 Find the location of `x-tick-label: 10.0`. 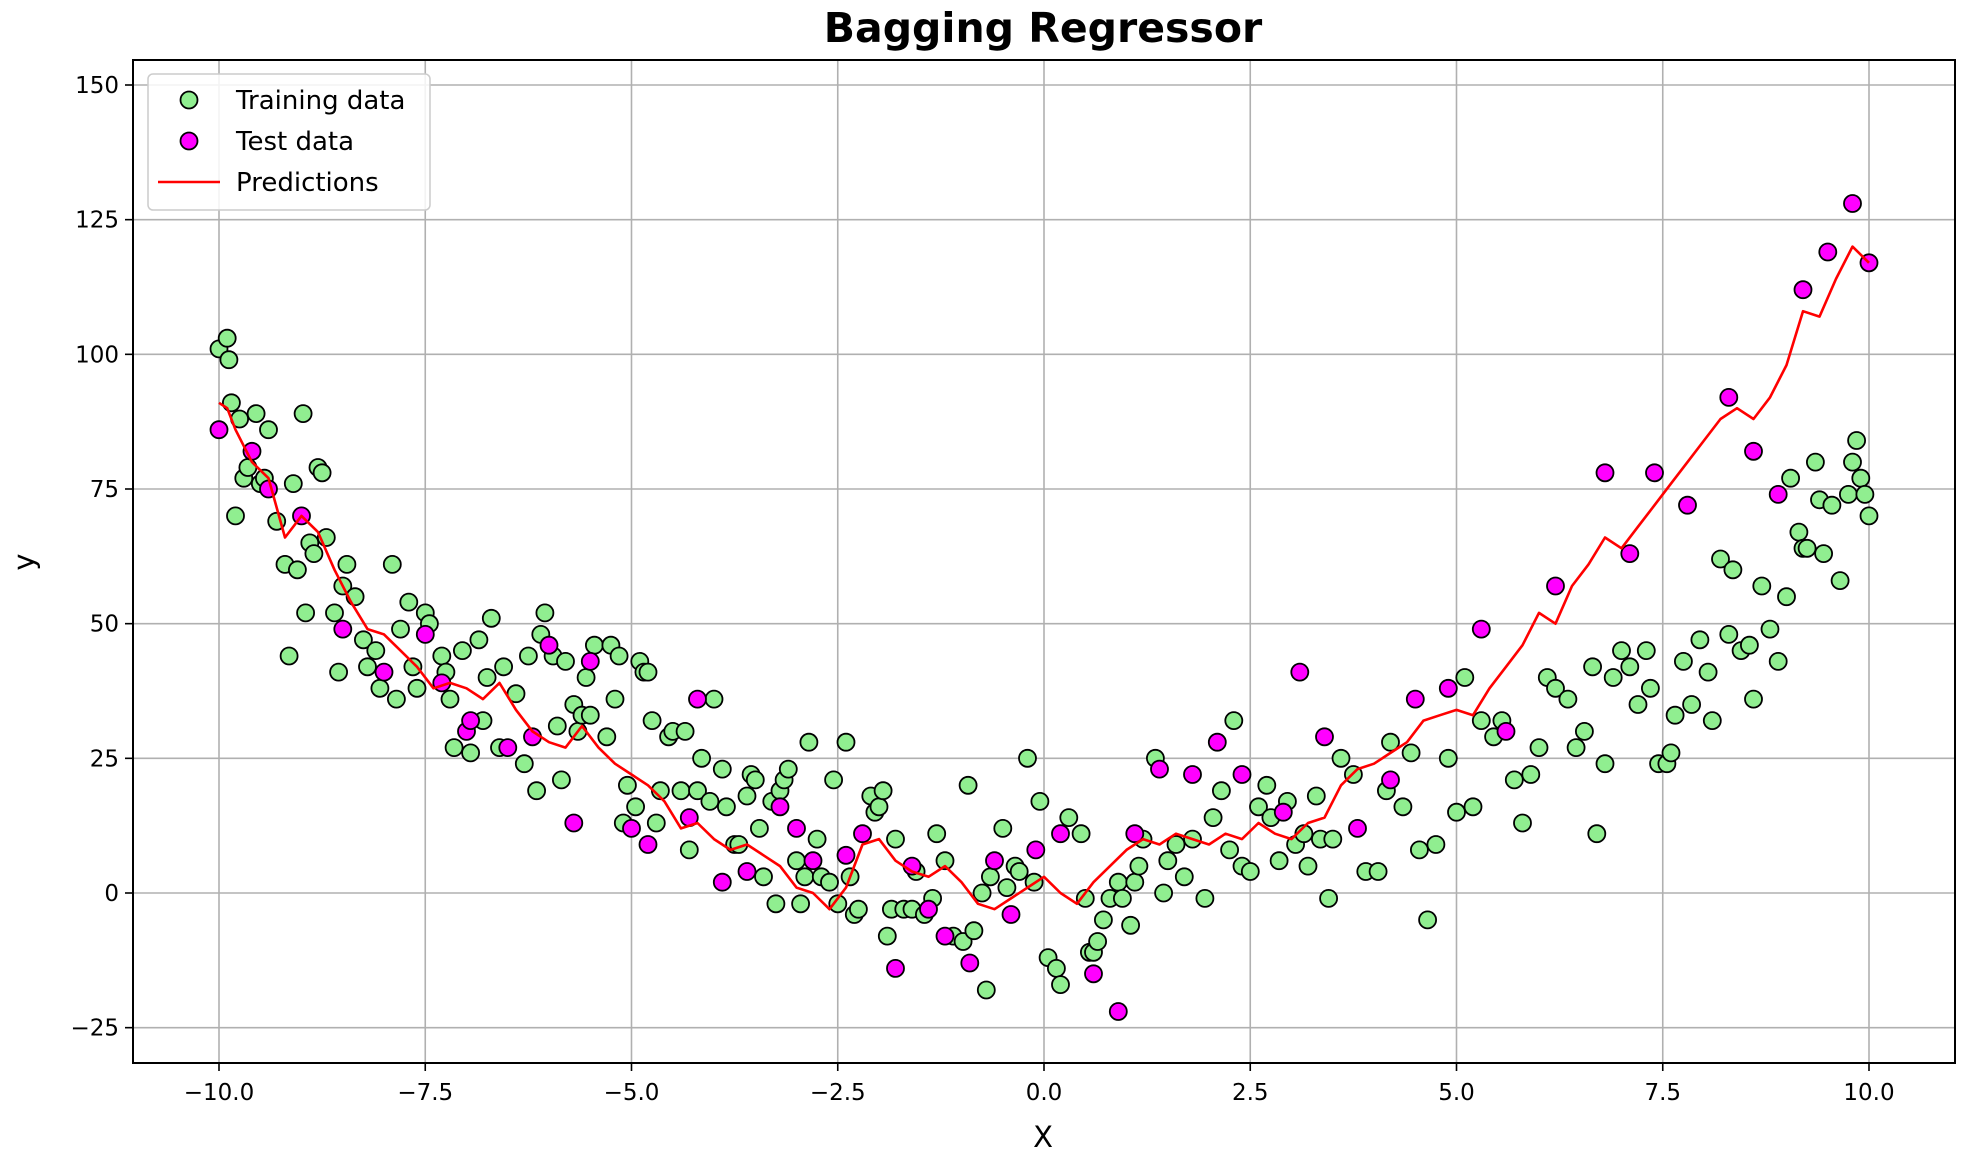

x-tick-label: 10.0 is located at coordinates (1868, 1093).